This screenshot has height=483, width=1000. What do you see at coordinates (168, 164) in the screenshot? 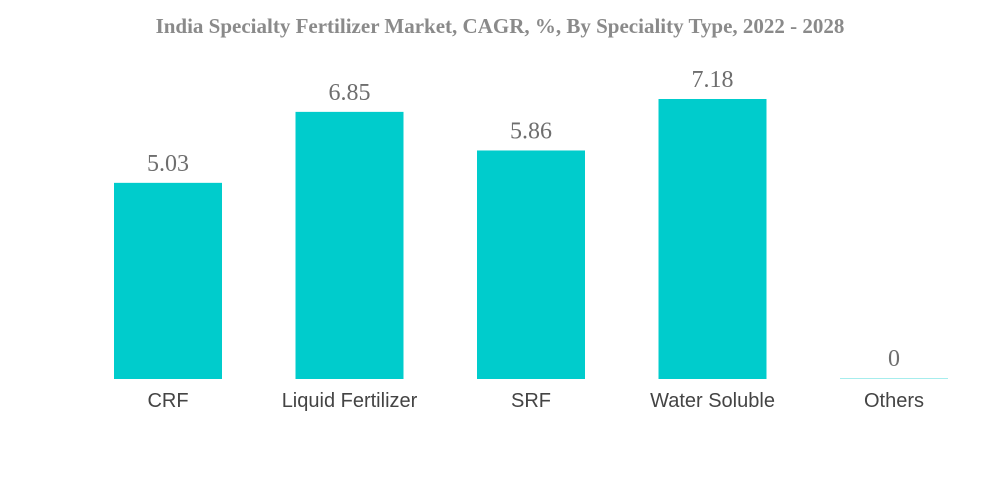
I see `value-label: 5.03` at bounding box center [168, 164].